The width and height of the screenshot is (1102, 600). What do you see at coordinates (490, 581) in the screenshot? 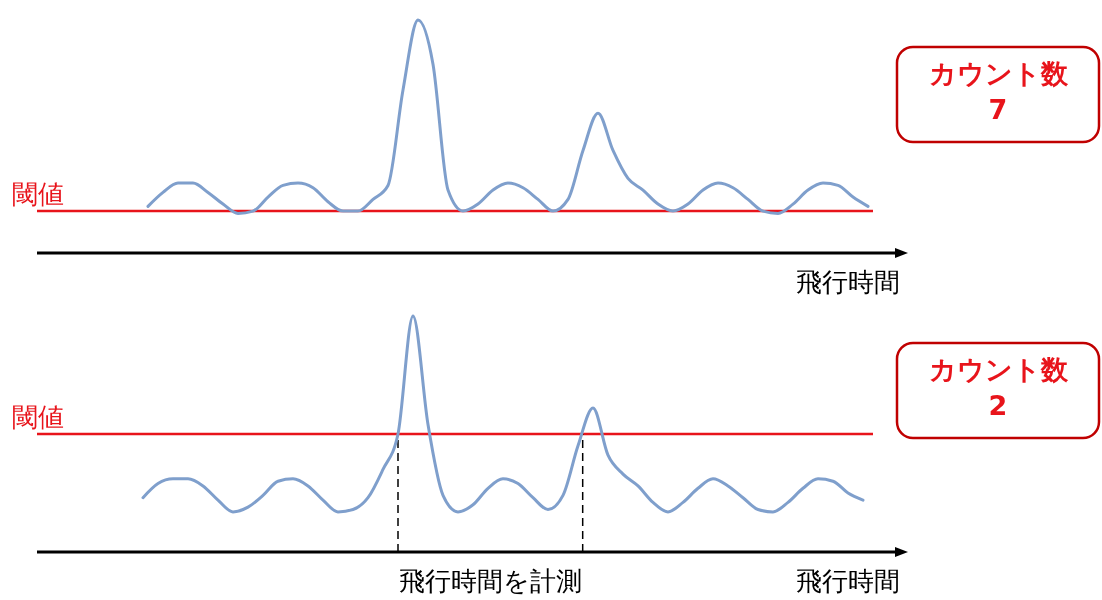
I see `text: 飛行時間を計測` at bounding box center [490, 581].